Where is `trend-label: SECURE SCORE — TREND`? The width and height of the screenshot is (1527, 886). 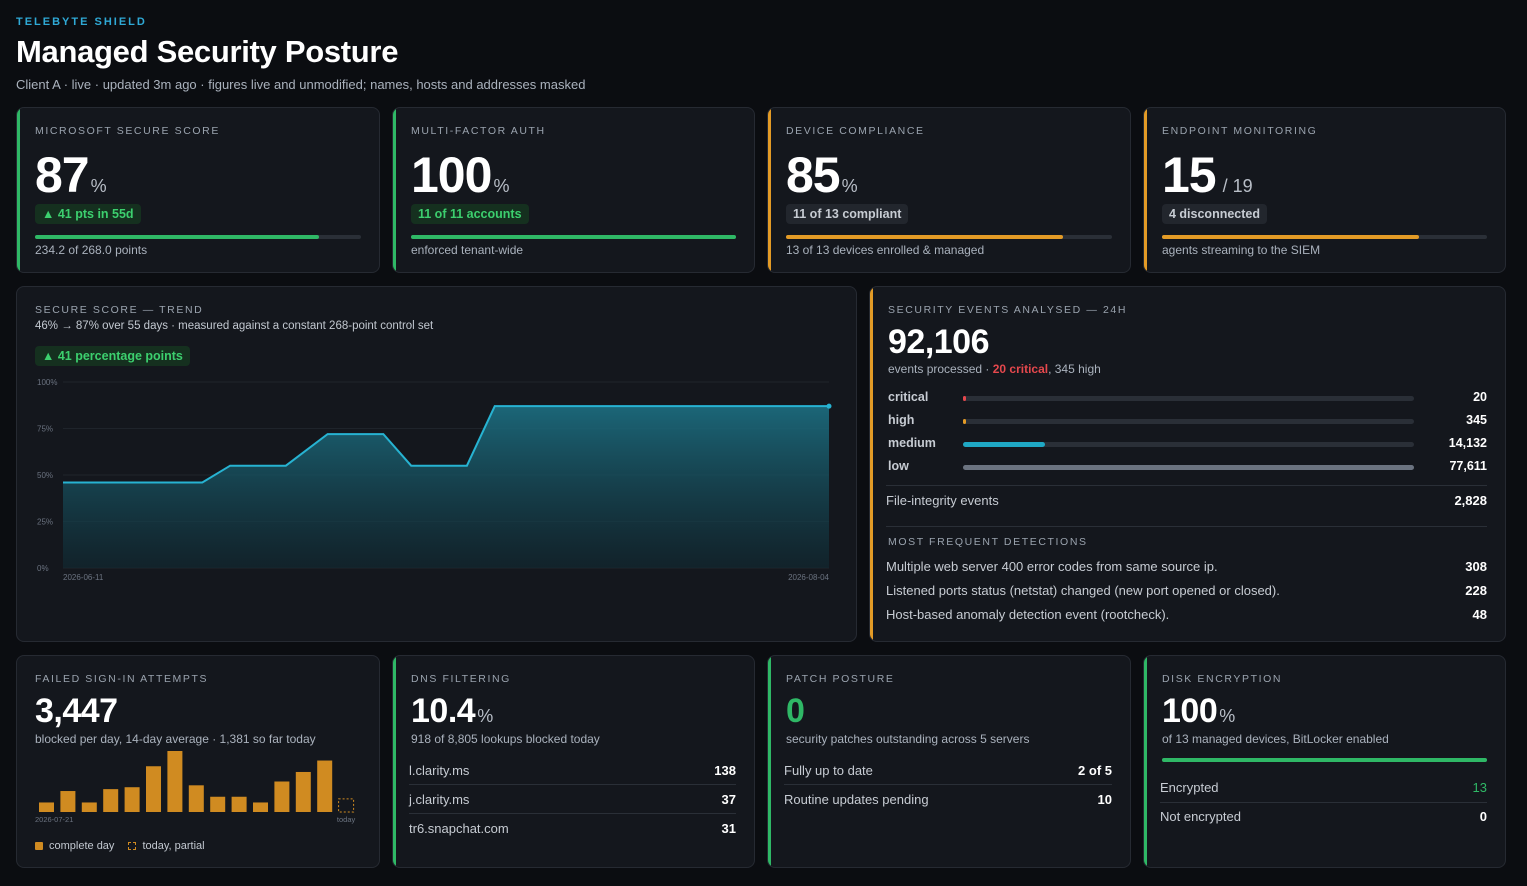
trend-label: SECURE SCORE — TREND is located at coordinates (119, 310).